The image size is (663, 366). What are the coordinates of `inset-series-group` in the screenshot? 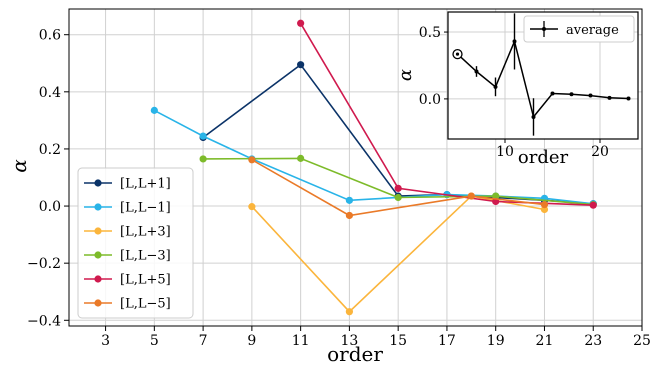 It's located at (541, 74).